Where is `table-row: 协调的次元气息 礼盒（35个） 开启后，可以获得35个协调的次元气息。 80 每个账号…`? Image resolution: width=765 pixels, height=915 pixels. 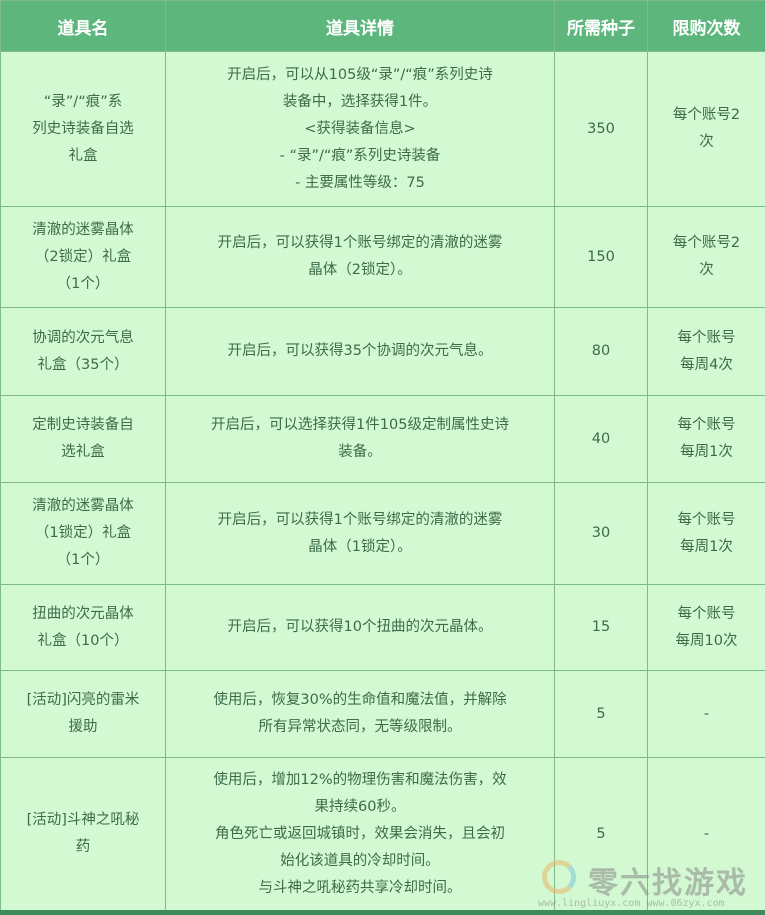 table-row: 协调的次元气息 礼盒（35个） 开启后，可以获得35个协调的次元气息。 80 每个账号… is located at coordinates (382, 351).